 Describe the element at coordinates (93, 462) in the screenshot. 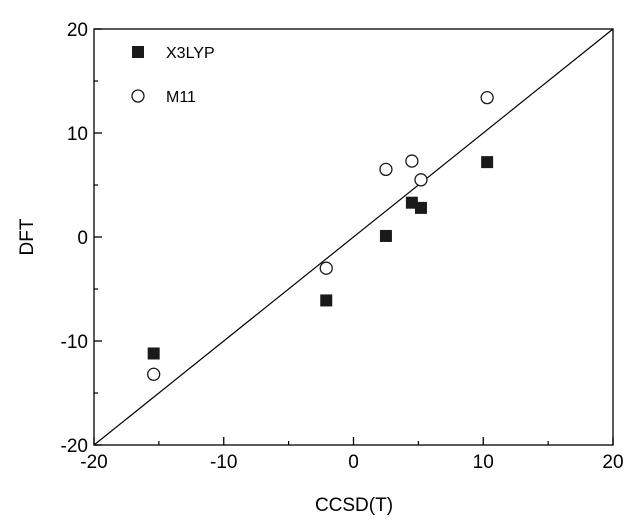

I see `x-tick-label: -20` at that location.